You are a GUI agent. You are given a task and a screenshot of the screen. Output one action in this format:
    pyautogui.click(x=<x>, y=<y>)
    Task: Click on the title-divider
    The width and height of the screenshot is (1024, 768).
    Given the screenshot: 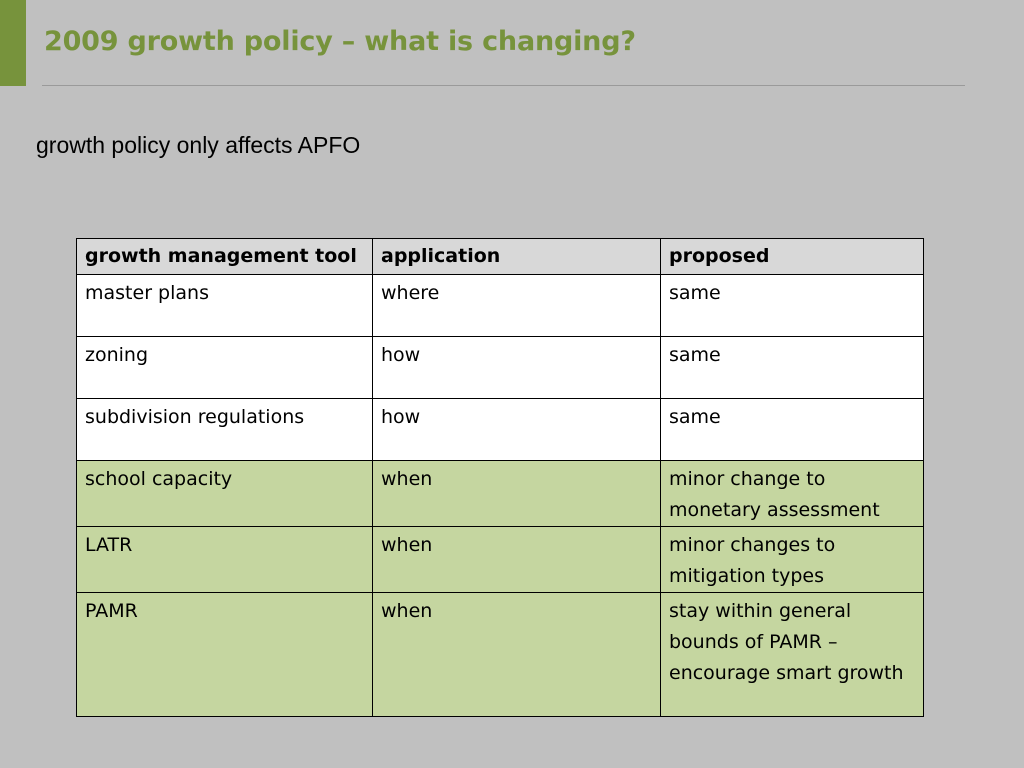 What is the action you would take?
    pyautogui.click(x=503, y=85)
    